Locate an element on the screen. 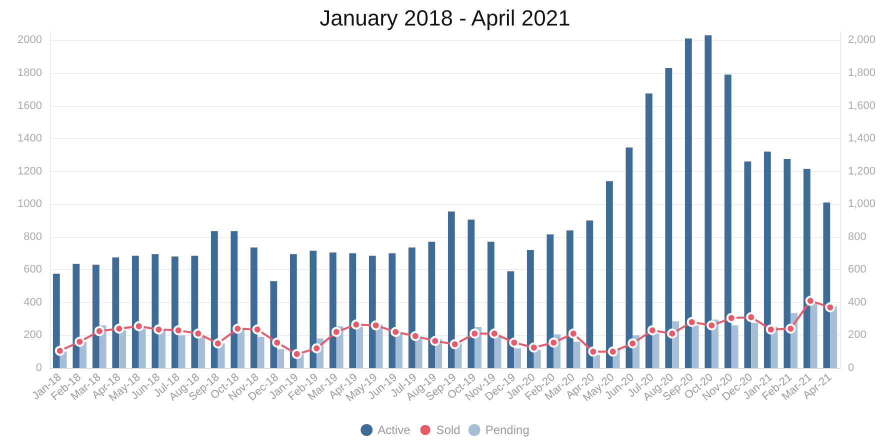 Image resolution: width=890 pixels, height=448 pixels. y2-tick-label: 2,000 is located at coordinates (862, 40).